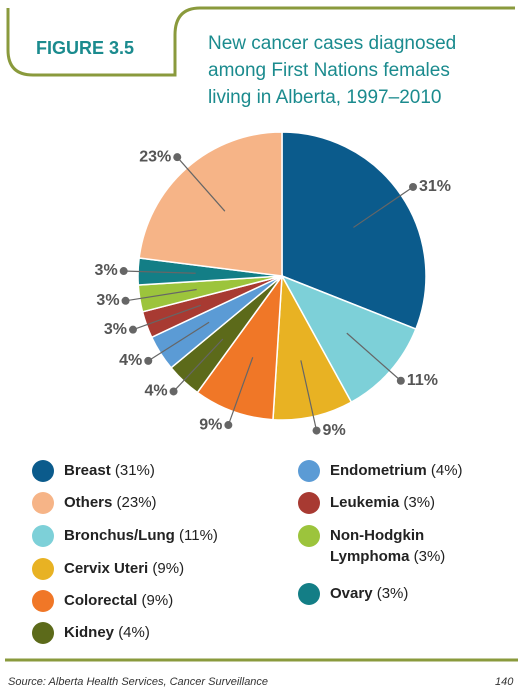  I want to click on legend-text: Ovary (3%), so click(410, 593).